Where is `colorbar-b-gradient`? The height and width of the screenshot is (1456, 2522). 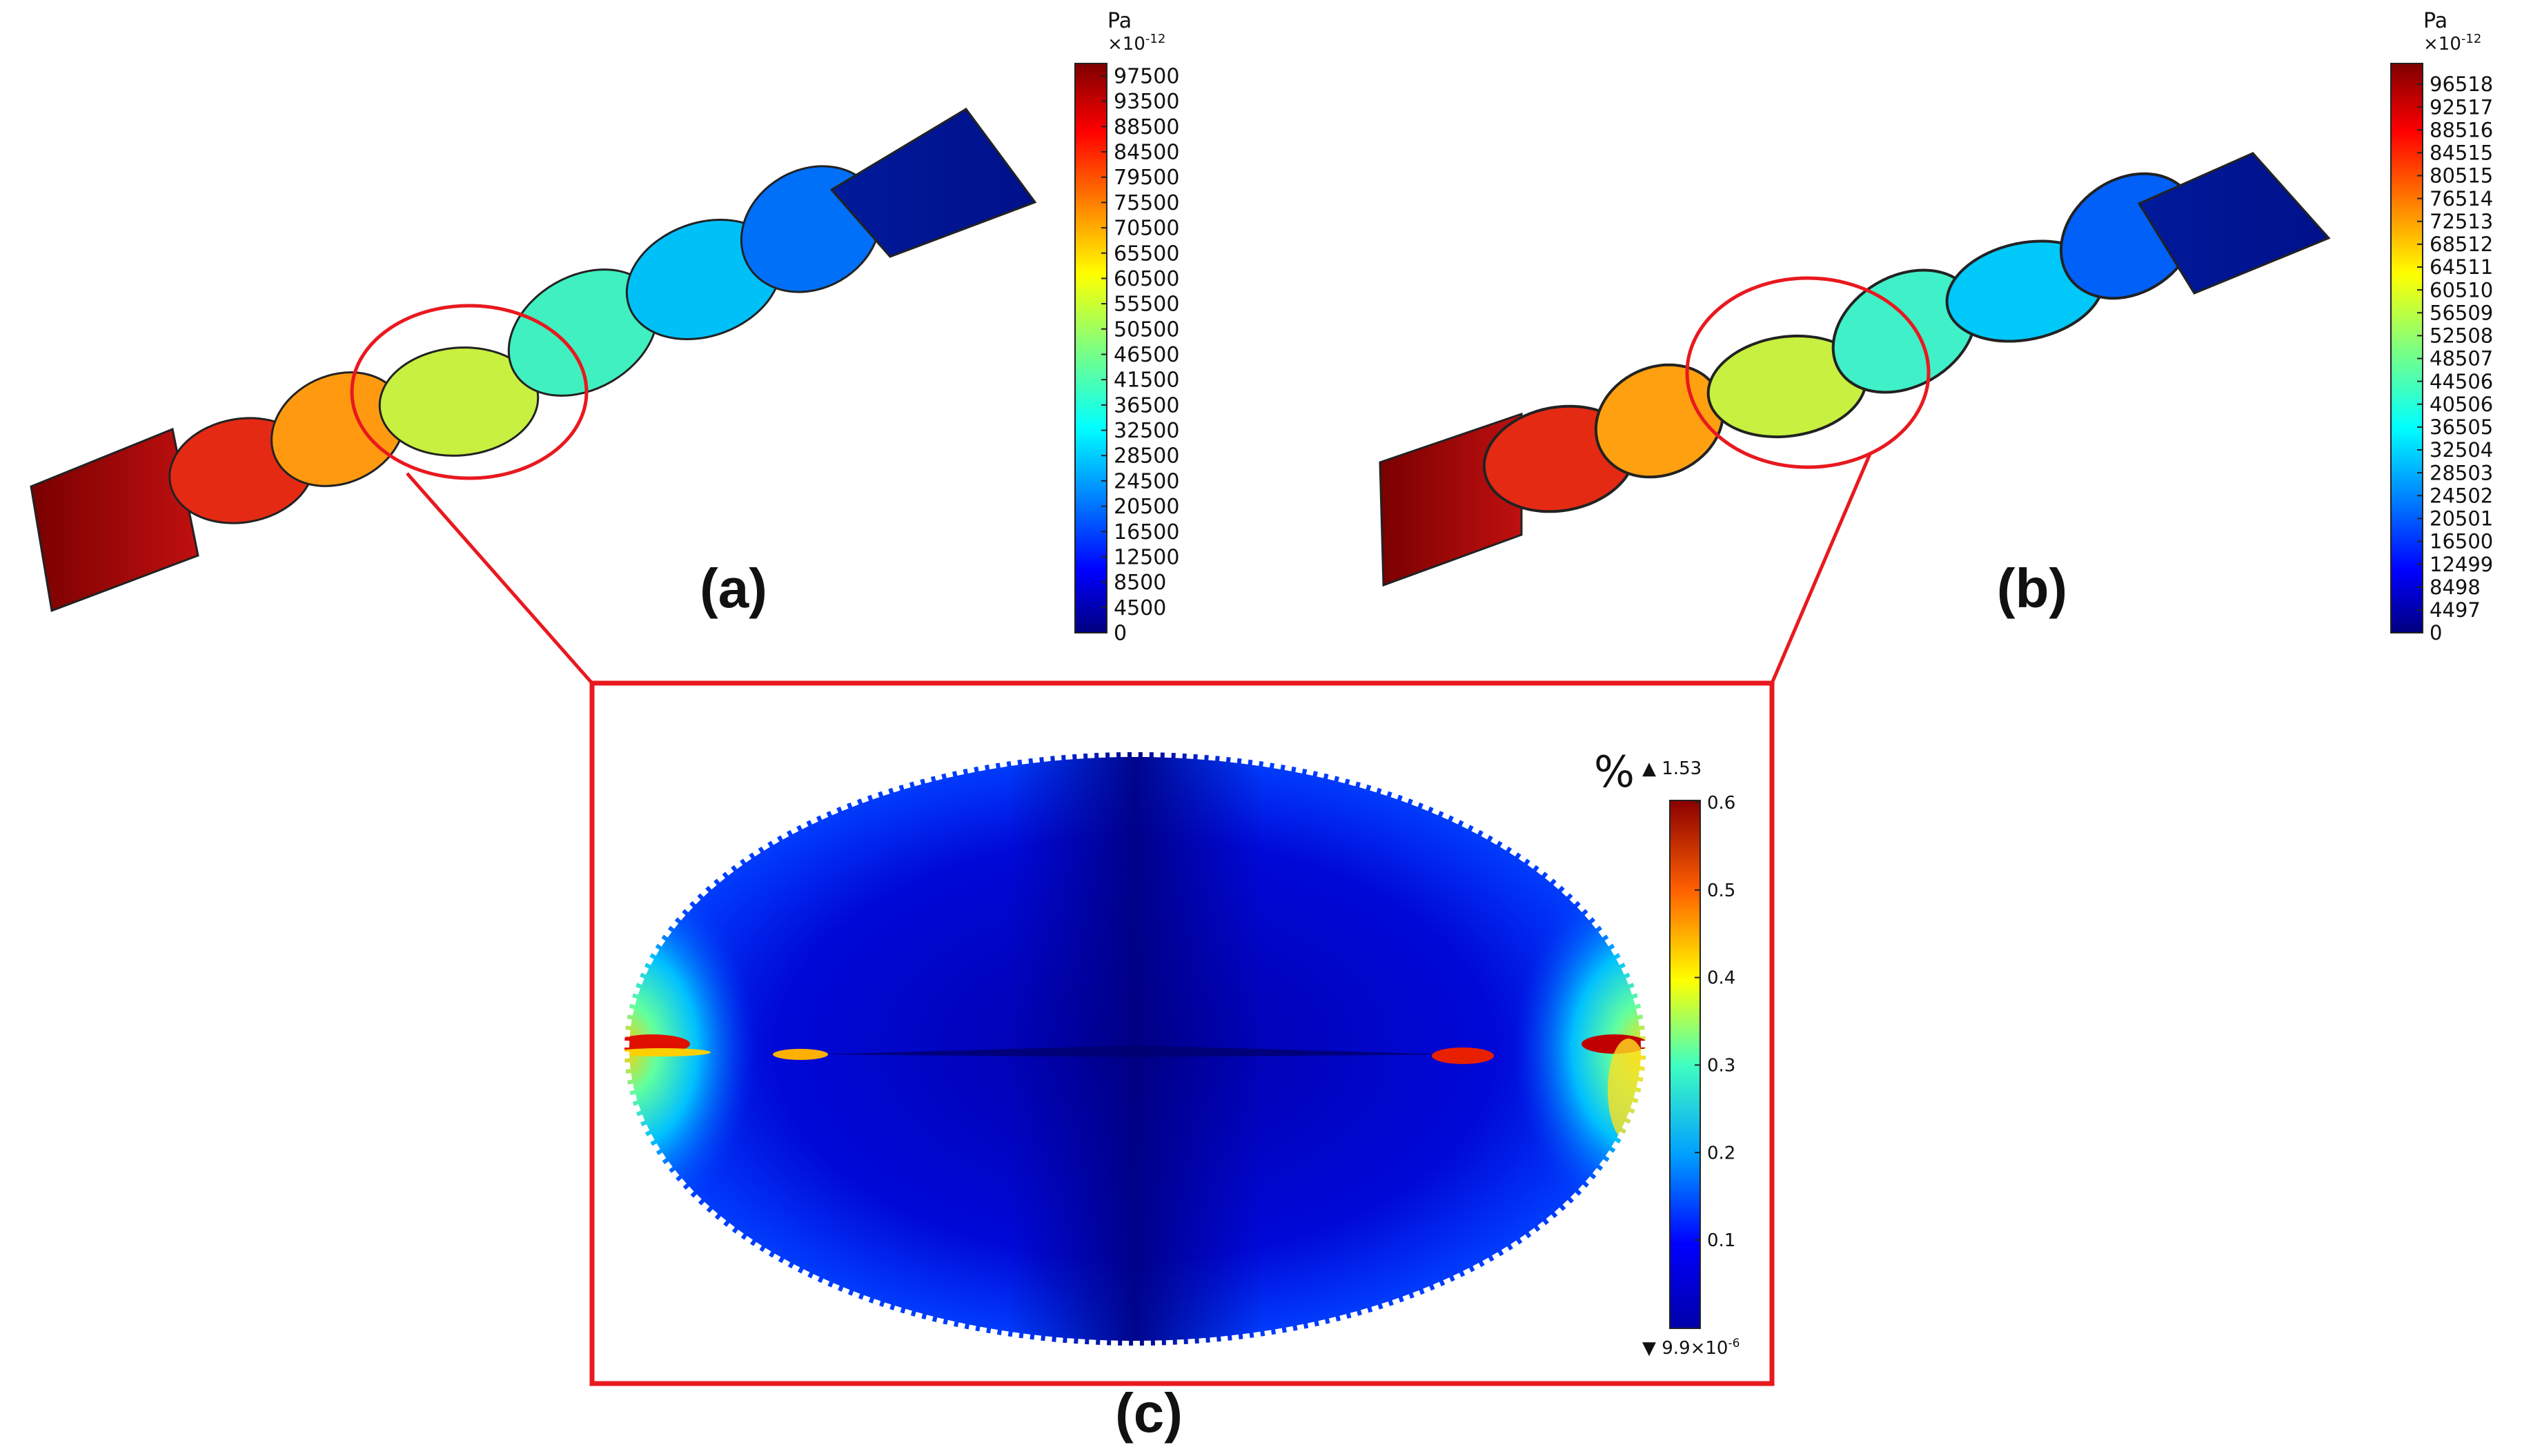
colorbar-b-gradient is located at coordinates (2406, 348).